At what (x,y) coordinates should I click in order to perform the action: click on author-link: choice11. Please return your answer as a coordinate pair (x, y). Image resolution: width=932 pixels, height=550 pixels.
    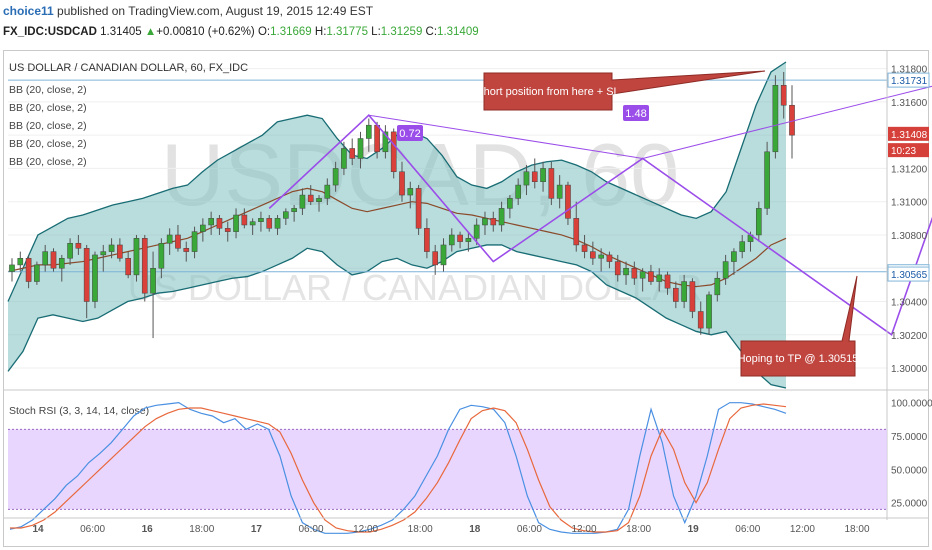
    Looking at the image, I should click on (28, 11).